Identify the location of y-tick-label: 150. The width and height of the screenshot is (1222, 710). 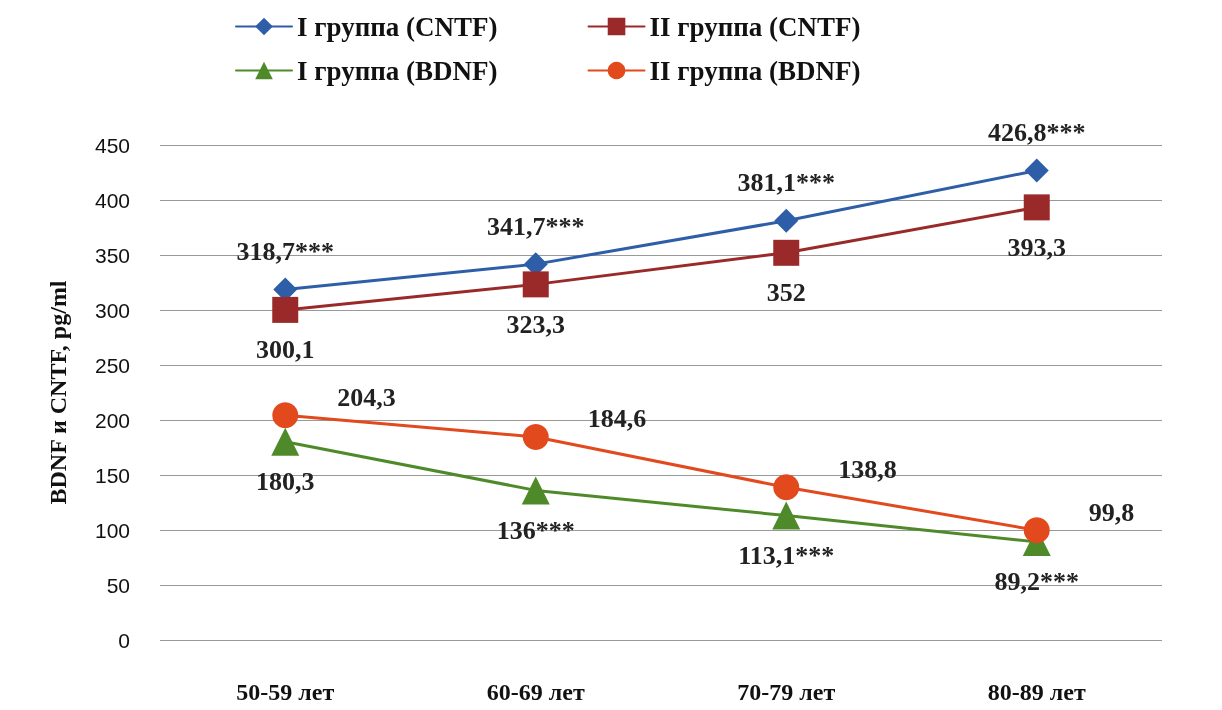
(112, 475).